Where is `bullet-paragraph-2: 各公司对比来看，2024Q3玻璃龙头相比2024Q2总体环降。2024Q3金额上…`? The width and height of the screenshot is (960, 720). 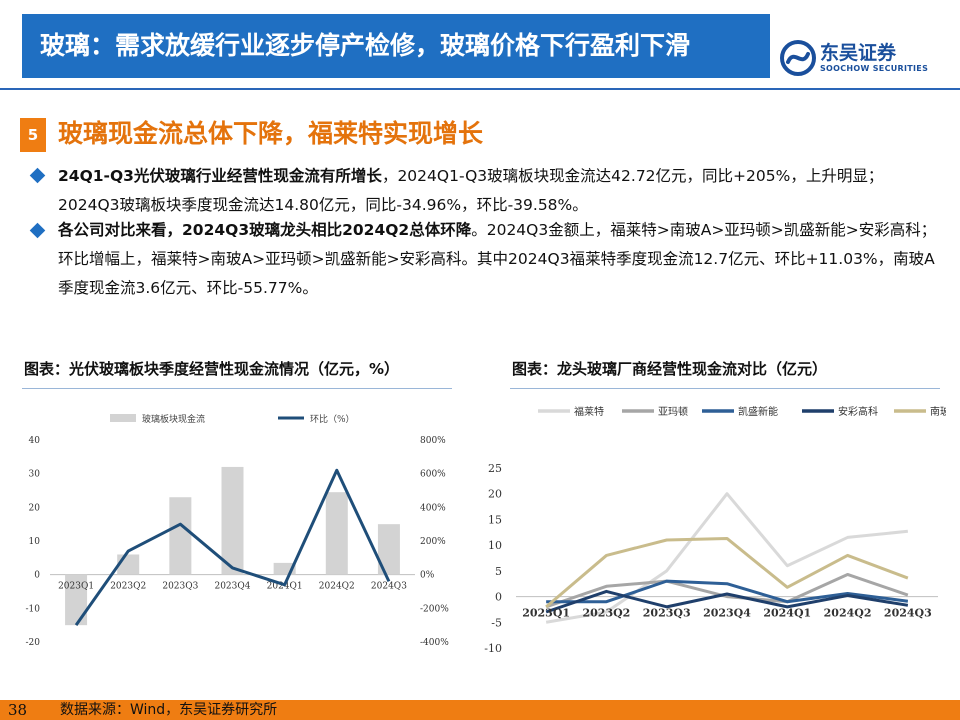
bullet-paragraph-2: 各公司对比来看，2024Q3玻璃龙头相比2024Q2总体环降。2024Q3金额上… is located at coordinates (498, 259).